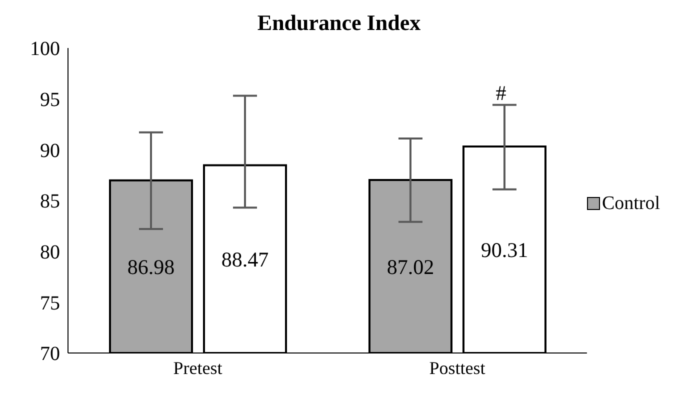  I want to click on y-tick-label: 85, so click(50, 201).